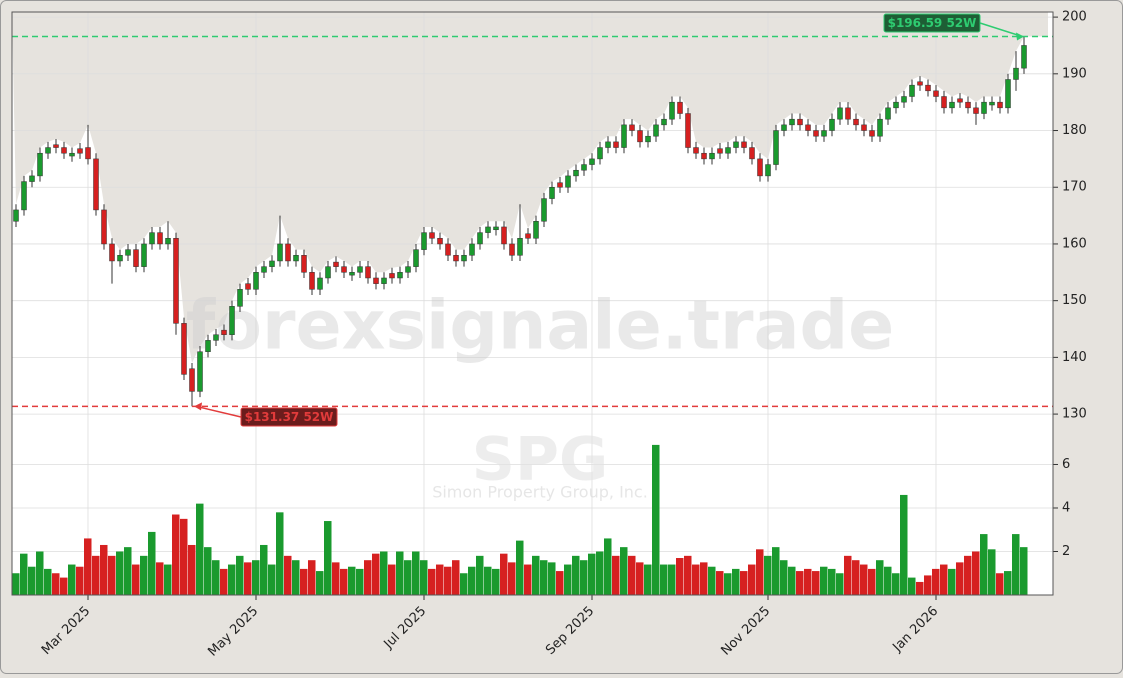 The image size is (1123, 678). Describe the element at coordinates (1066, 551) in the screenshot. I see `y2-tick-label: 2` at that location.